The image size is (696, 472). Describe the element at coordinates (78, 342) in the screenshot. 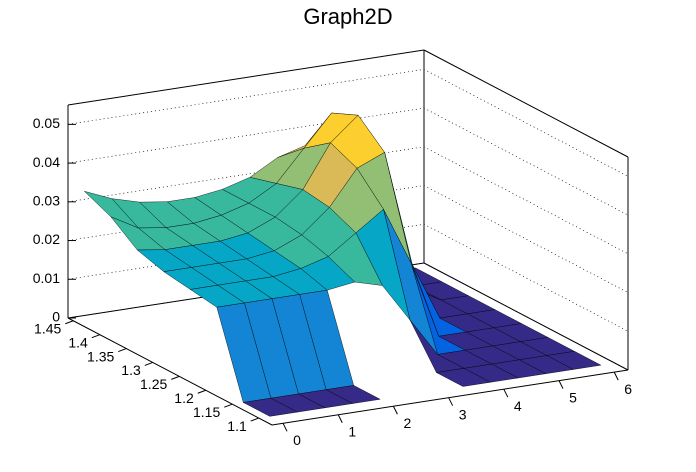

I see `y-tick-label: 1.4` at that location.